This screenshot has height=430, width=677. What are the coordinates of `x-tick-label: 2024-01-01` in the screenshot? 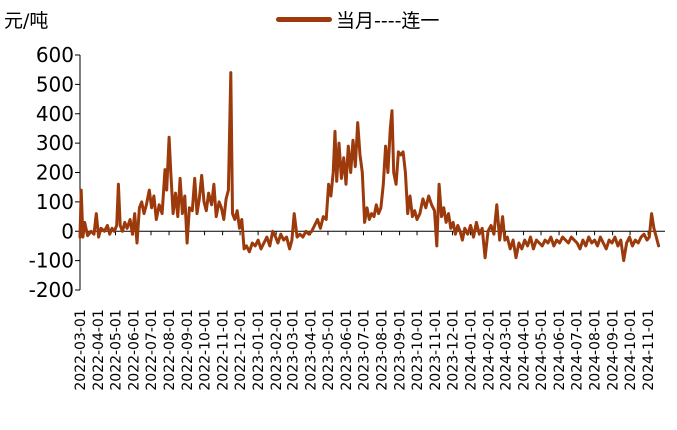 It's located at (472, 349).